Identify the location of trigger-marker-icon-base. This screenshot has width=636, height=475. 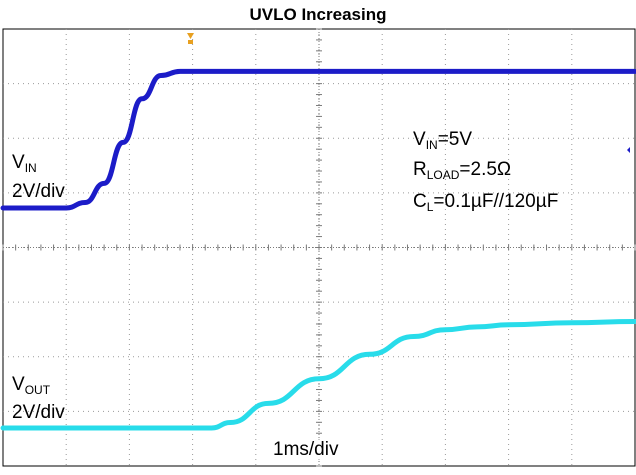
(190, 42).